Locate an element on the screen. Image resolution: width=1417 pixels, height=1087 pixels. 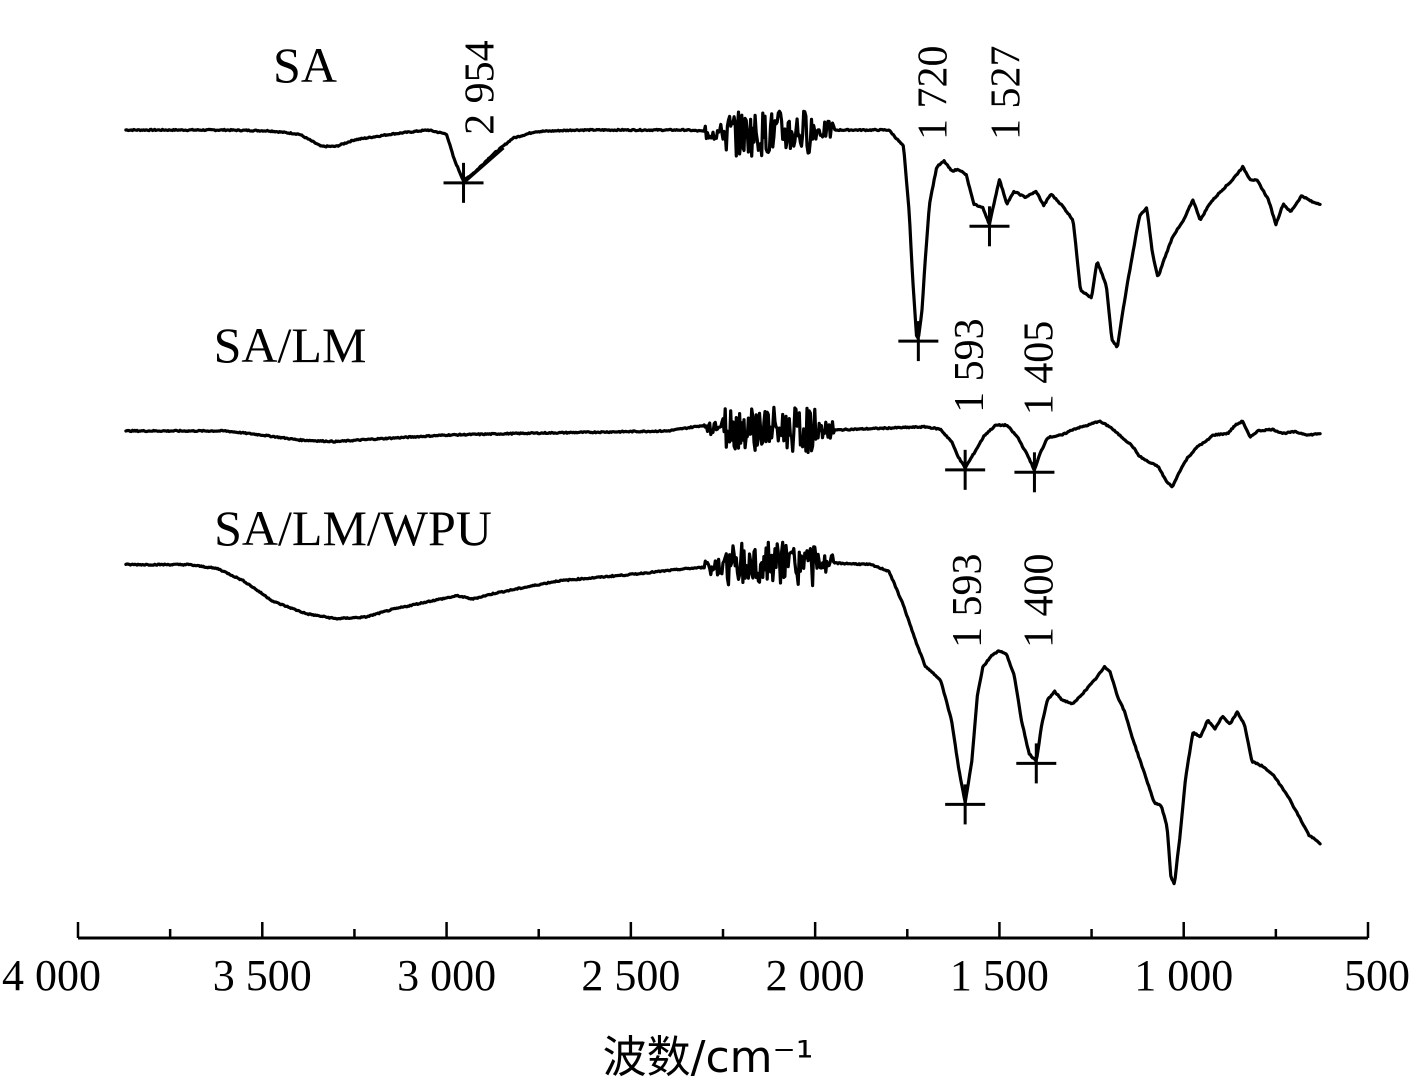
x-tick-label: 2 500 is located at coordinates (630, 975).